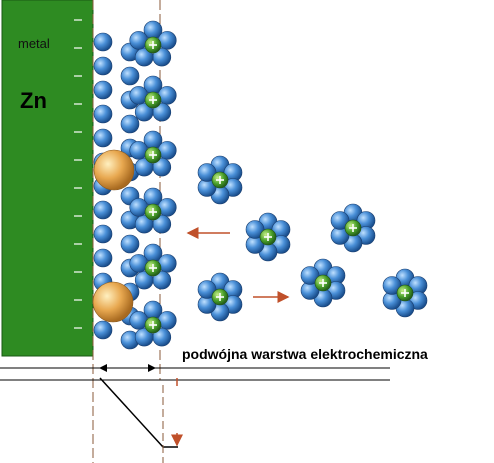 The width and height of the screenshot is (494, 463). Describe the element at coordinates (138, 412) in the screenshot. I see `potential-curve` at that location.